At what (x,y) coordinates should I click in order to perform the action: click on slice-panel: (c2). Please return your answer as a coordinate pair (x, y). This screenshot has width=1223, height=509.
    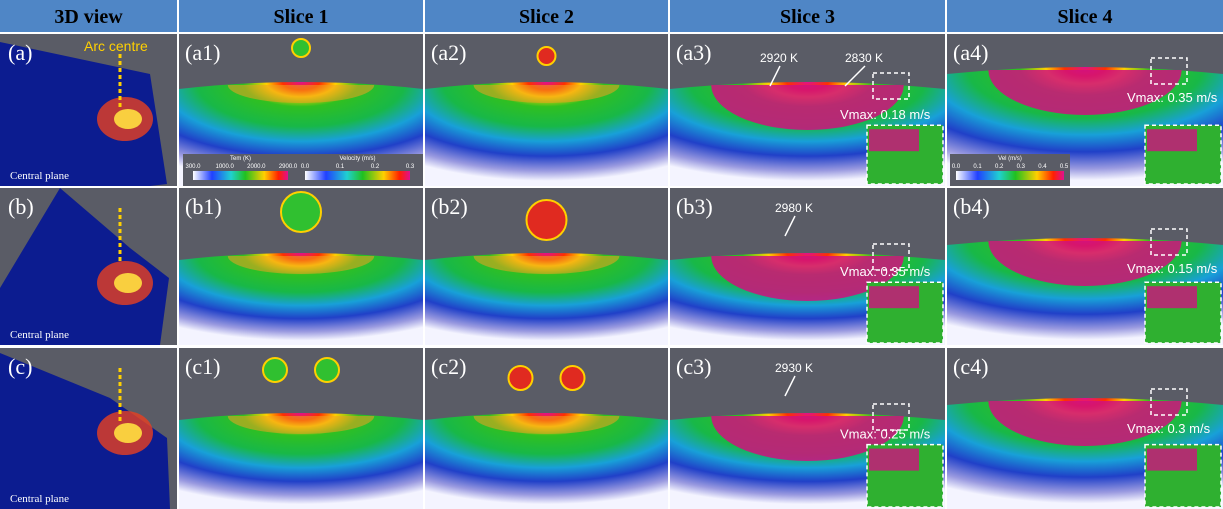
    Looking at the image, I should click on (546, 428).